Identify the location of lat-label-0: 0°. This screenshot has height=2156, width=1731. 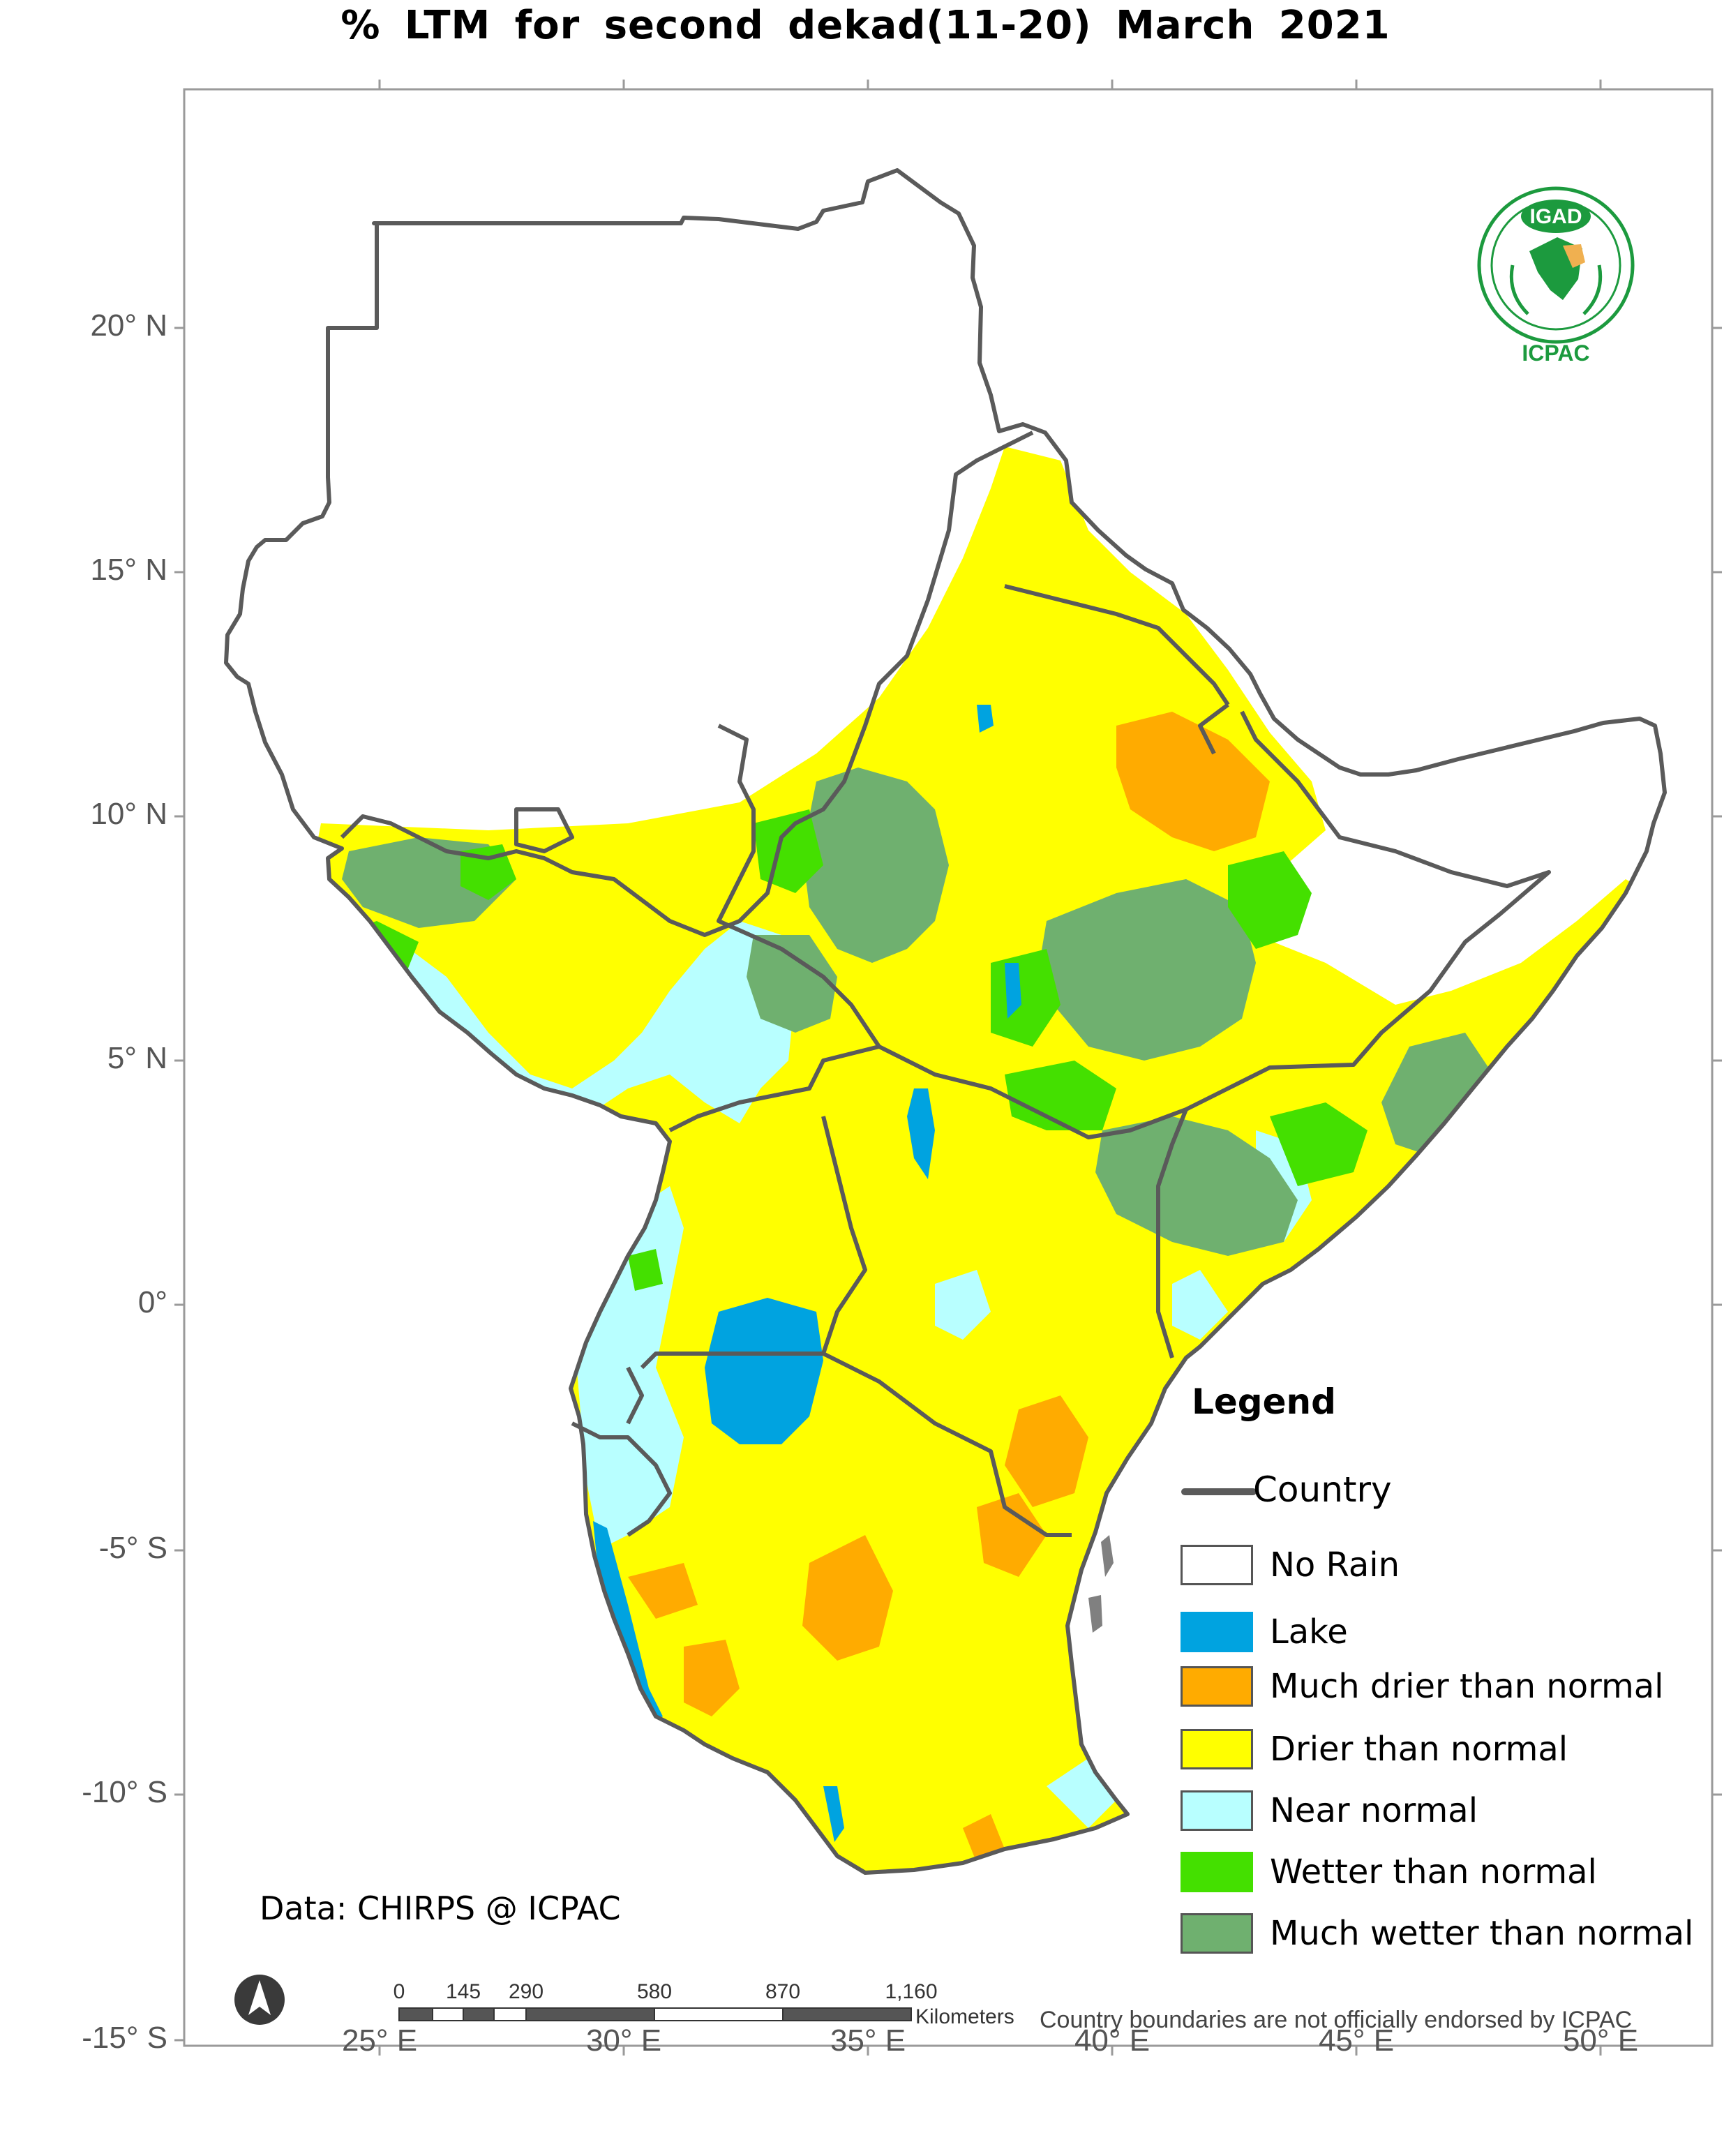
(152, 1302).